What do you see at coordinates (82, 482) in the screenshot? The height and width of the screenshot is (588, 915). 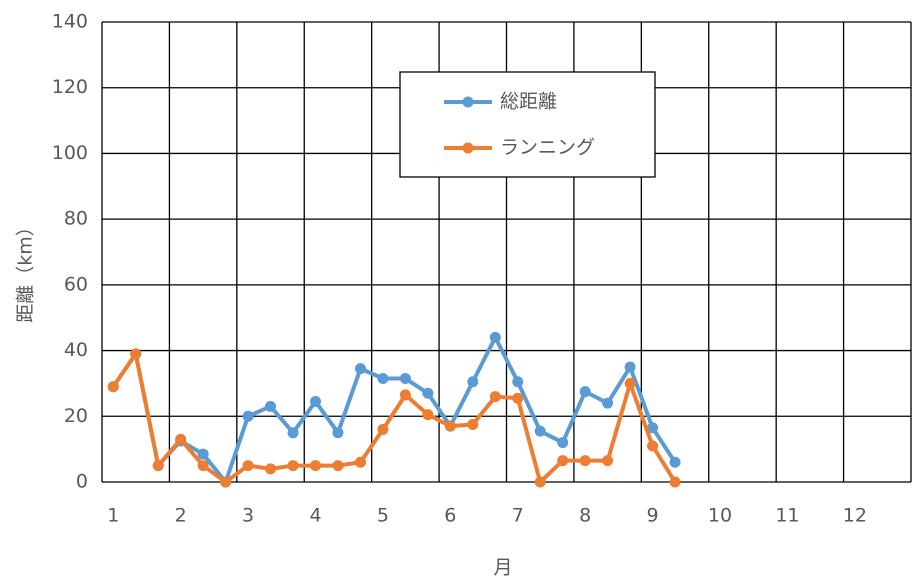 I see `y-tick-label: 0` at bounding box center [82, 482].